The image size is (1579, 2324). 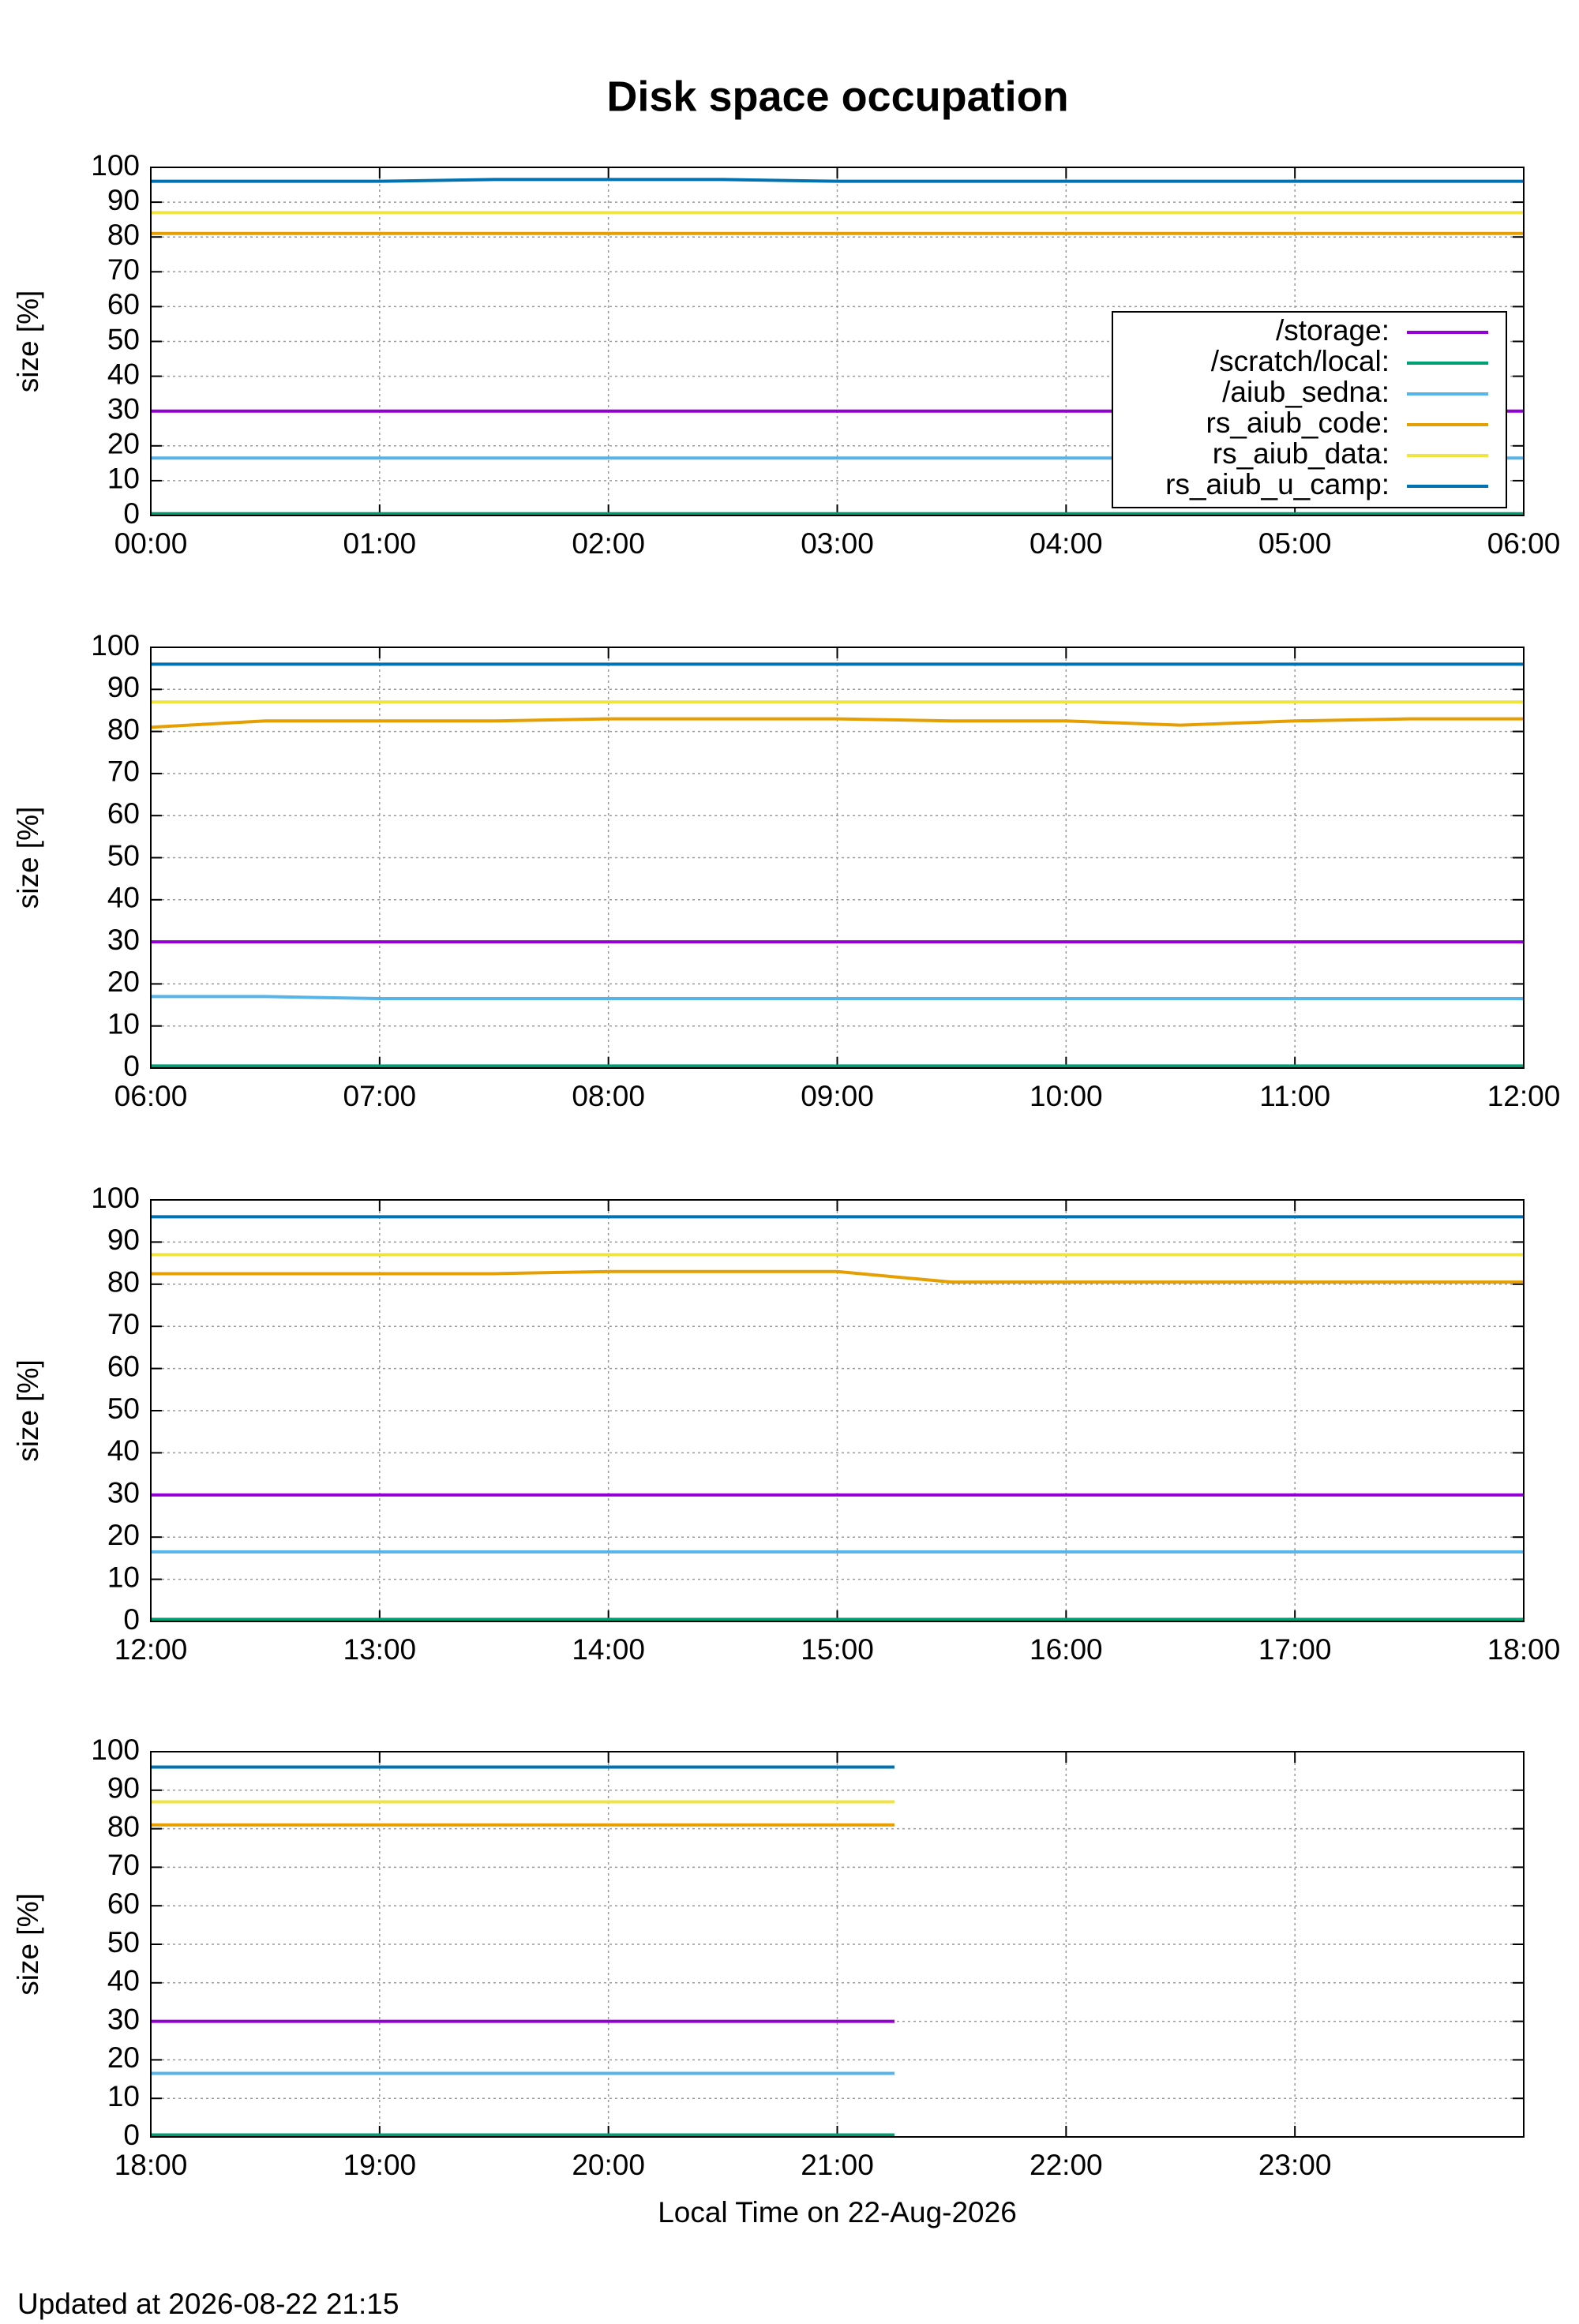 I want to click on x-axis-label: Local Time on 22-Aug-2026, so click(x=838, y=2212).